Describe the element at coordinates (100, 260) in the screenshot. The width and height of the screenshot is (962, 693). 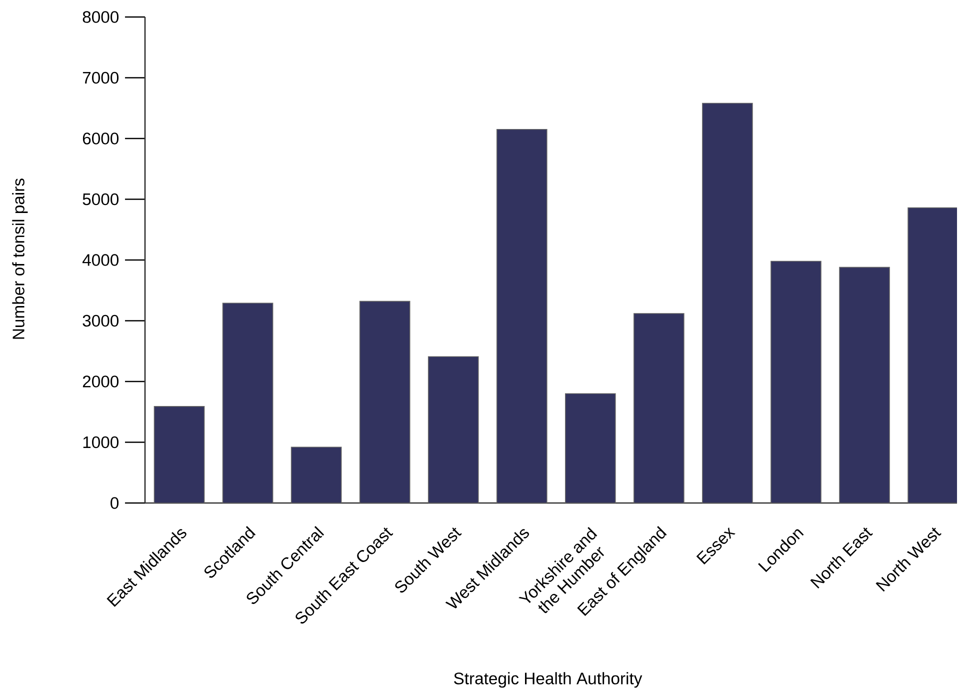
I see `y-tick-label: 4000` at that location.